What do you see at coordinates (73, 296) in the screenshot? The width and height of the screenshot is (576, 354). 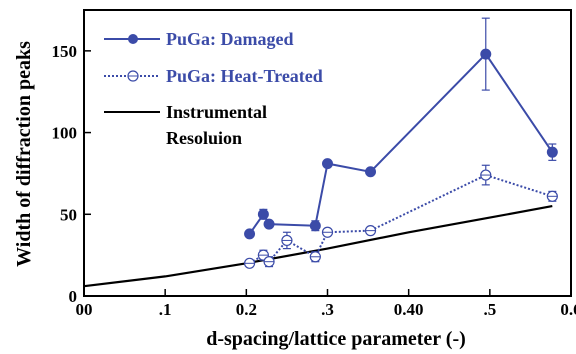 I see `y-tick-label: 0` at bounding box center [73, 296].